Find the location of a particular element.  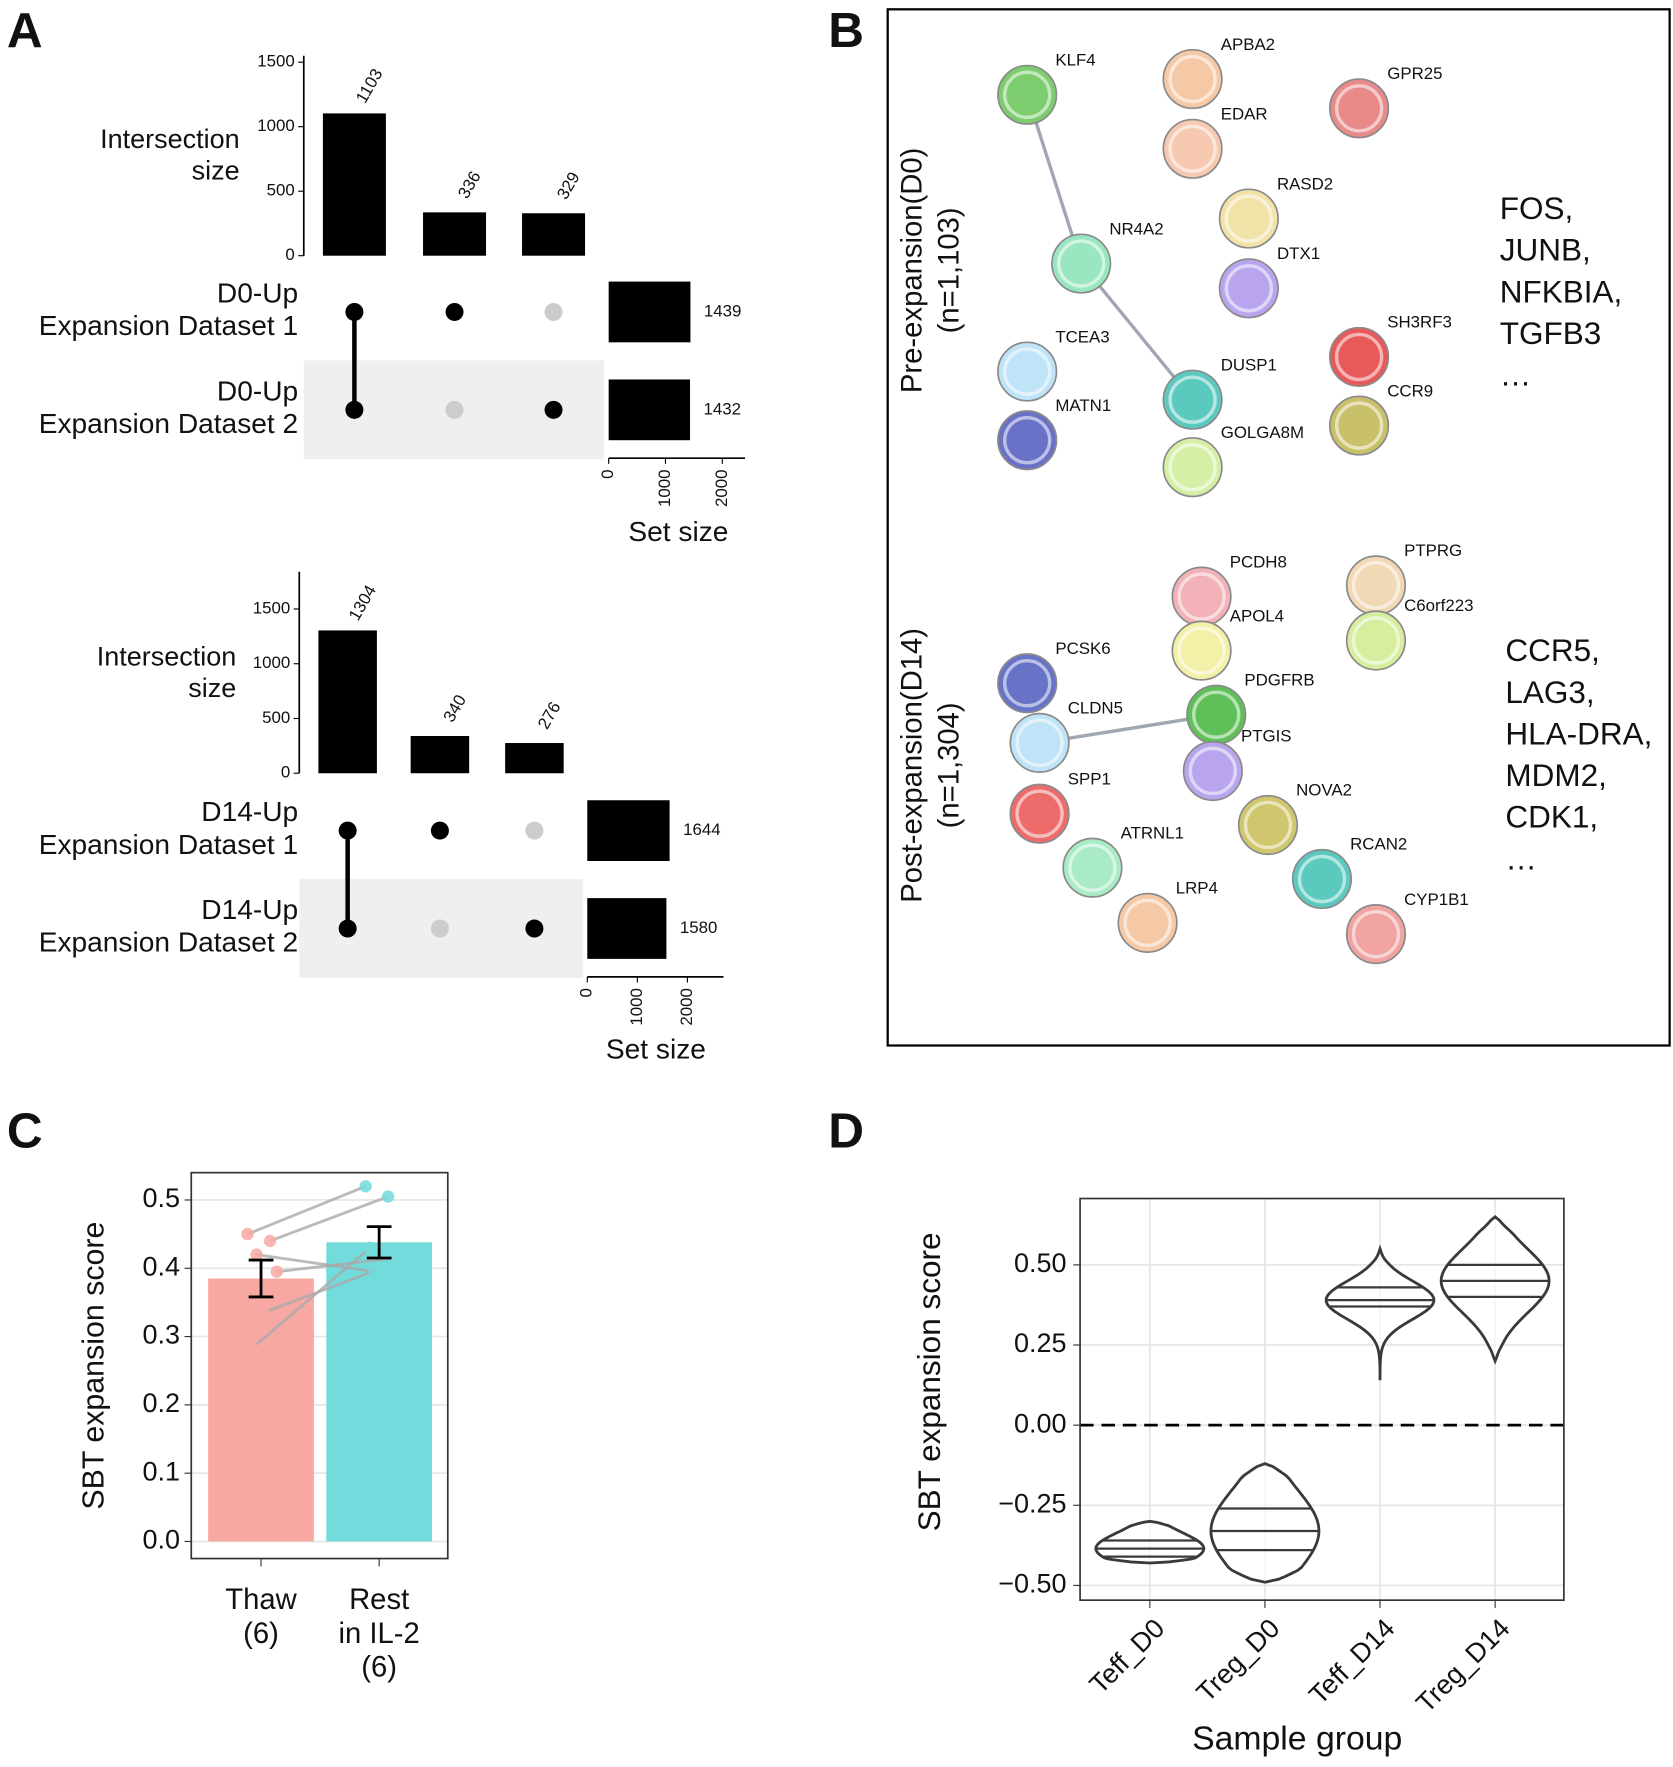

y-tick-label: 0 is located at coordinates (289, 254).